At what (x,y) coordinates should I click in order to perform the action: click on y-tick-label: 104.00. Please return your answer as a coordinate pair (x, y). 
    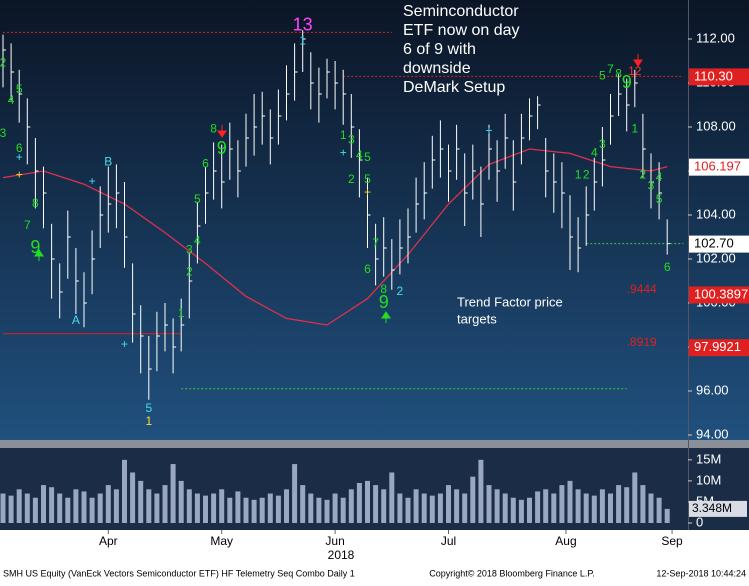
    Looking at the image, I should click on (716, 213).